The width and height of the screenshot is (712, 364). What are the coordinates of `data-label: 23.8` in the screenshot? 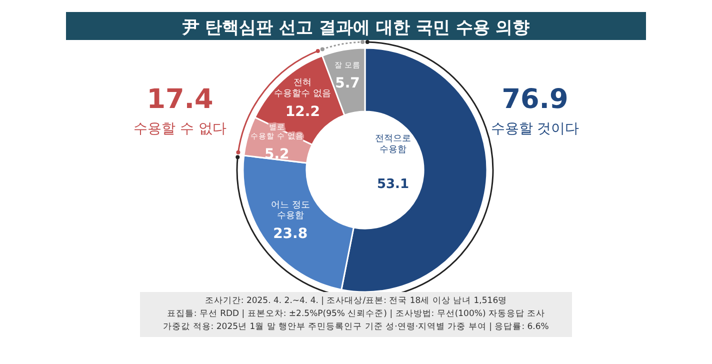 It's located at (290, 234).